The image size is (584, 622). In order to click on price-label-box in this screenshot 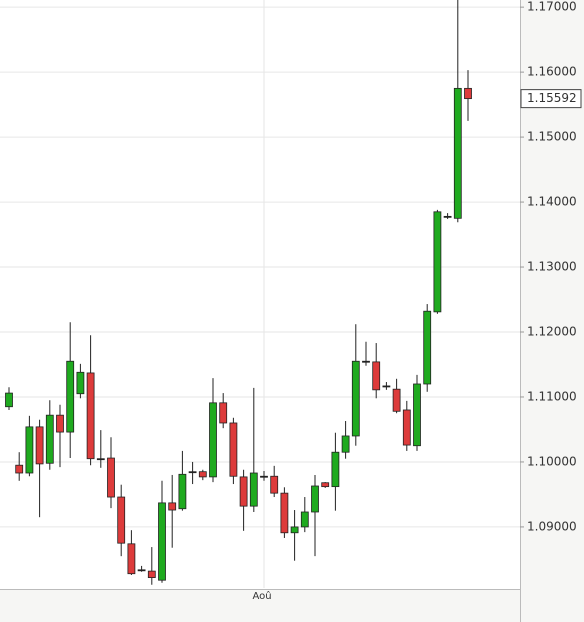, I will do `click(551, 99)`.